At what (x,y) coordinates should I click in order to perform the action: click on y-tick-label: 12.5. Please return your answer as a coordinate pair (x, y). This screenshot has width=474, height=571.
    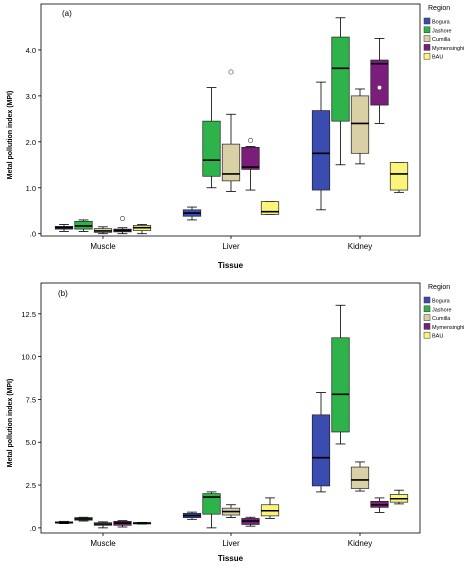
    Looking at the image, I should click on (28, 314).